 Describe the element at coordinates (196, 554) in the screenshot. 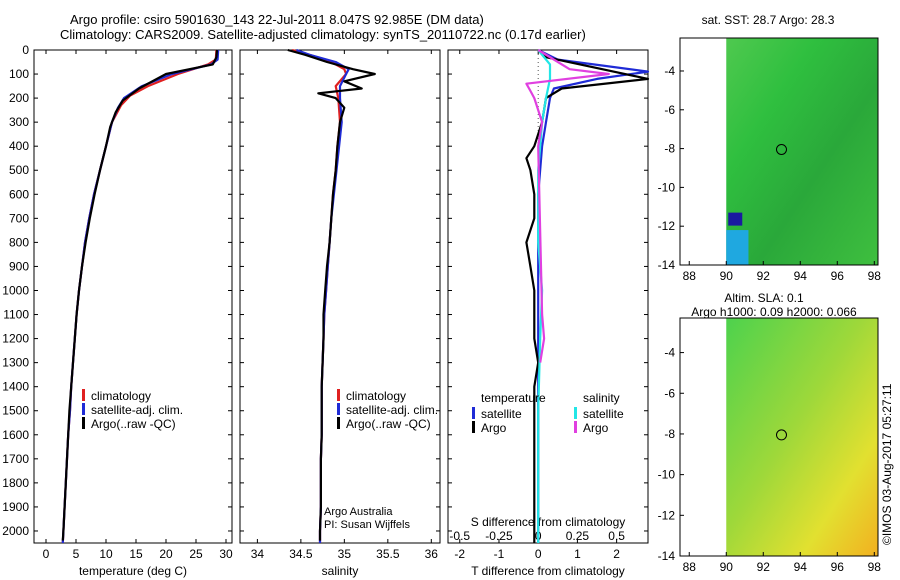

I see `x-tick-label: 25` at that location.